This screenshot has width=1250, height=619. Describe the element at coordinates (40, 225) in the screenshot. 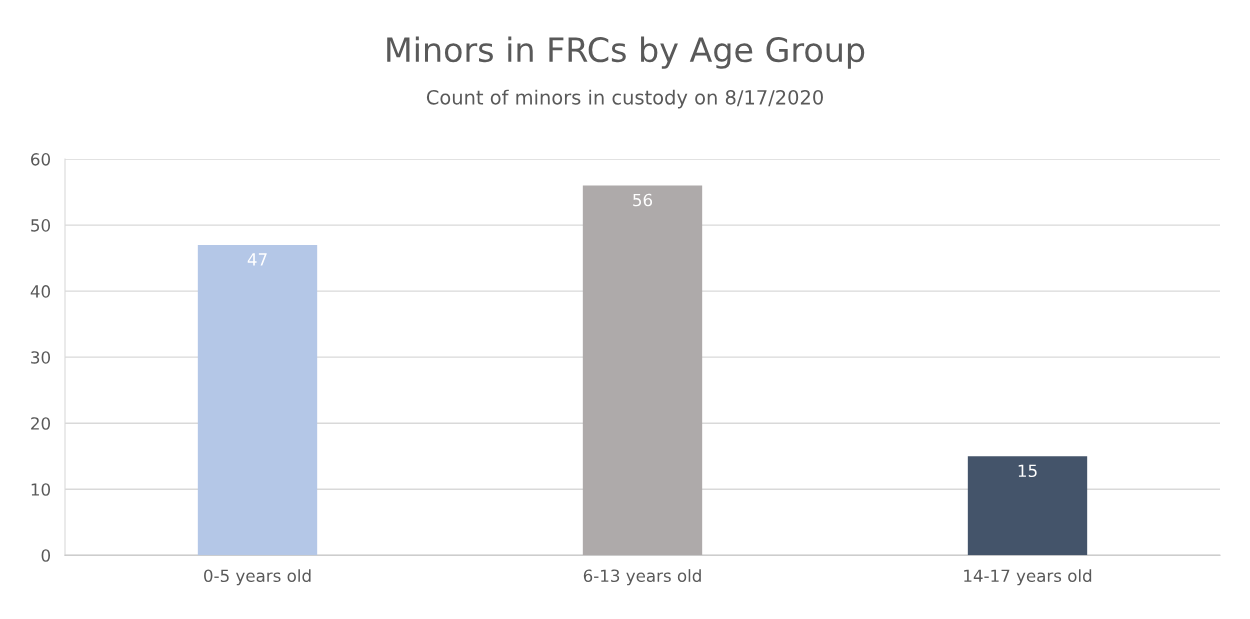

I see `y-tick-label: 50` at that location.